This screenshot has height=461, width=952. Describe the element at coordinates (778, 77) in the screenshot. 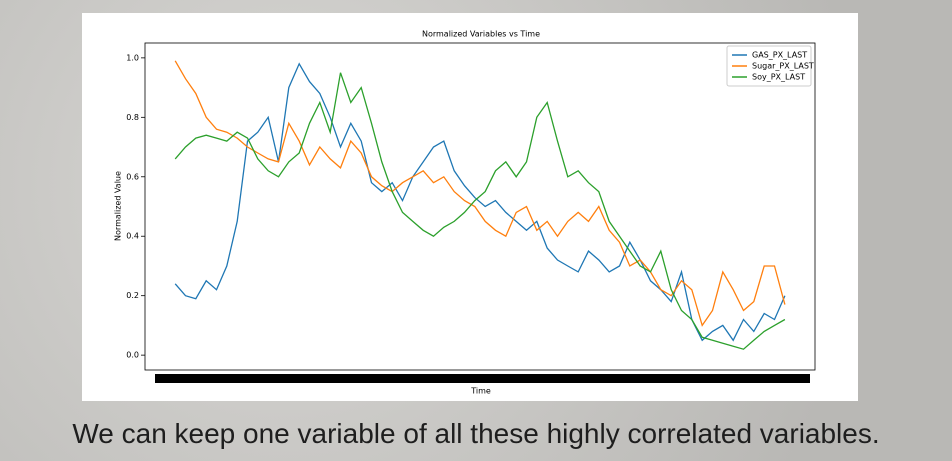

I see `legend-label: Soy_PX_LAST` at that location.